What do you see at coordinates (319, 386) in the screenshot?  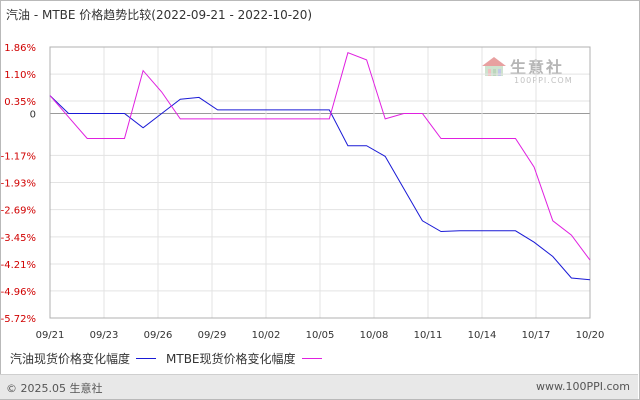 I see `footer-bar: © 2025.05 生意社 www.100PPI.com` at bounding box center [319, 386].